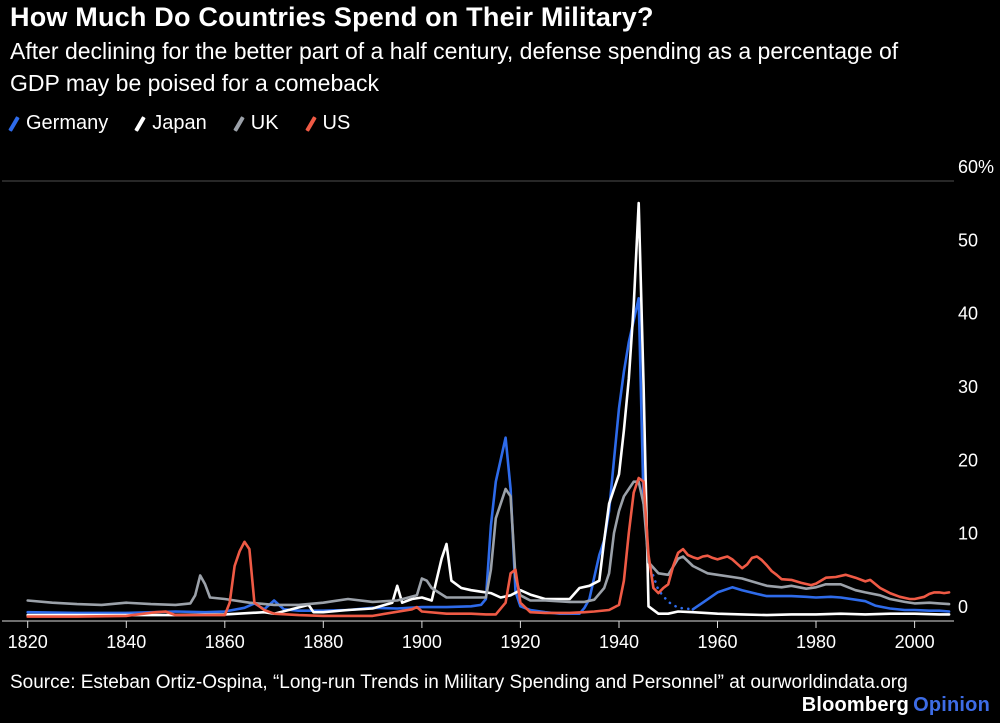 Image resolution: width=1000 pixels, height=723 pixels. Describe the element at coordinates (968, 314) in the screenshot. I see `y-tick-label: 40` at that location.